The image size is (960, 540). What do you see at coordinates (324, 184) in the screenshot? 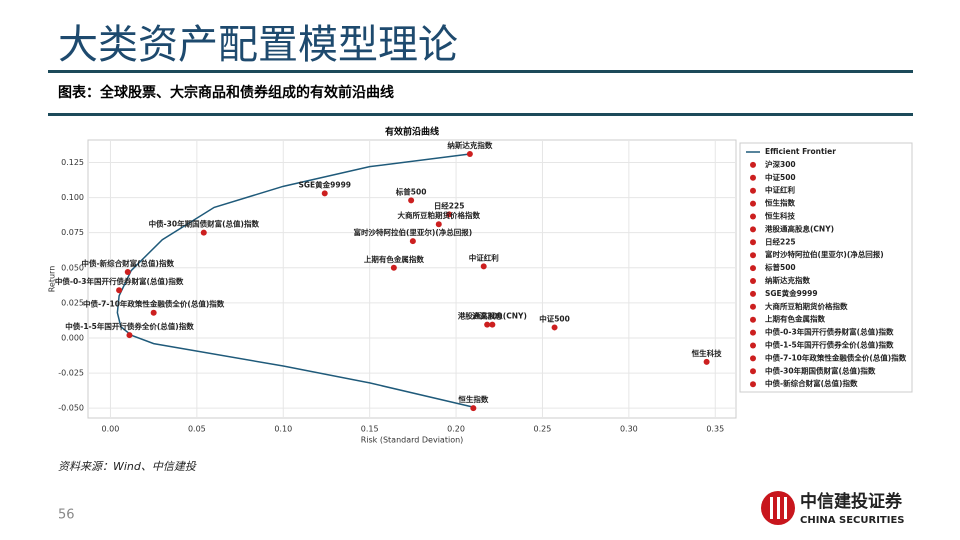
I see `point-label: SGE黄金9999` at bounding box center [324, 184].